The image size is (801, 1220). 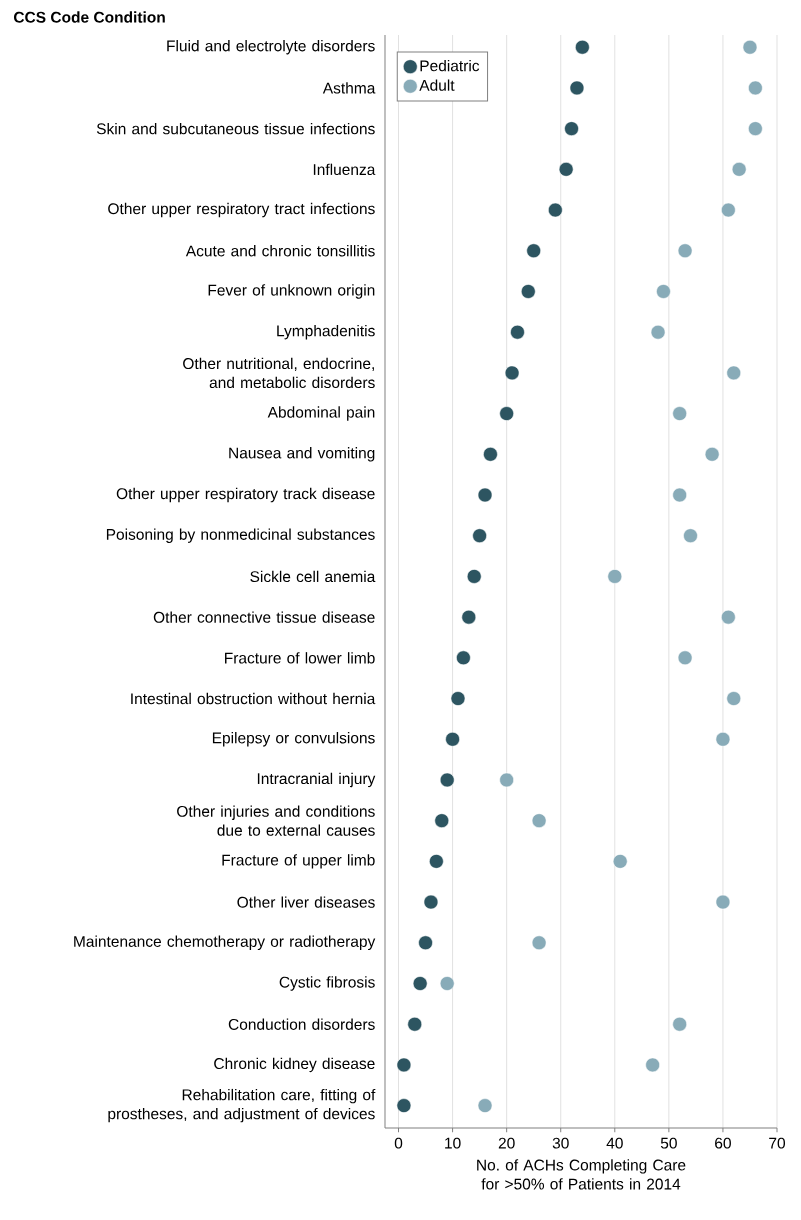 What do you see at coordinates (777, 1143) in the screenshot?
I see `x-tick-label: 70` at bounding box center [777, 1143].